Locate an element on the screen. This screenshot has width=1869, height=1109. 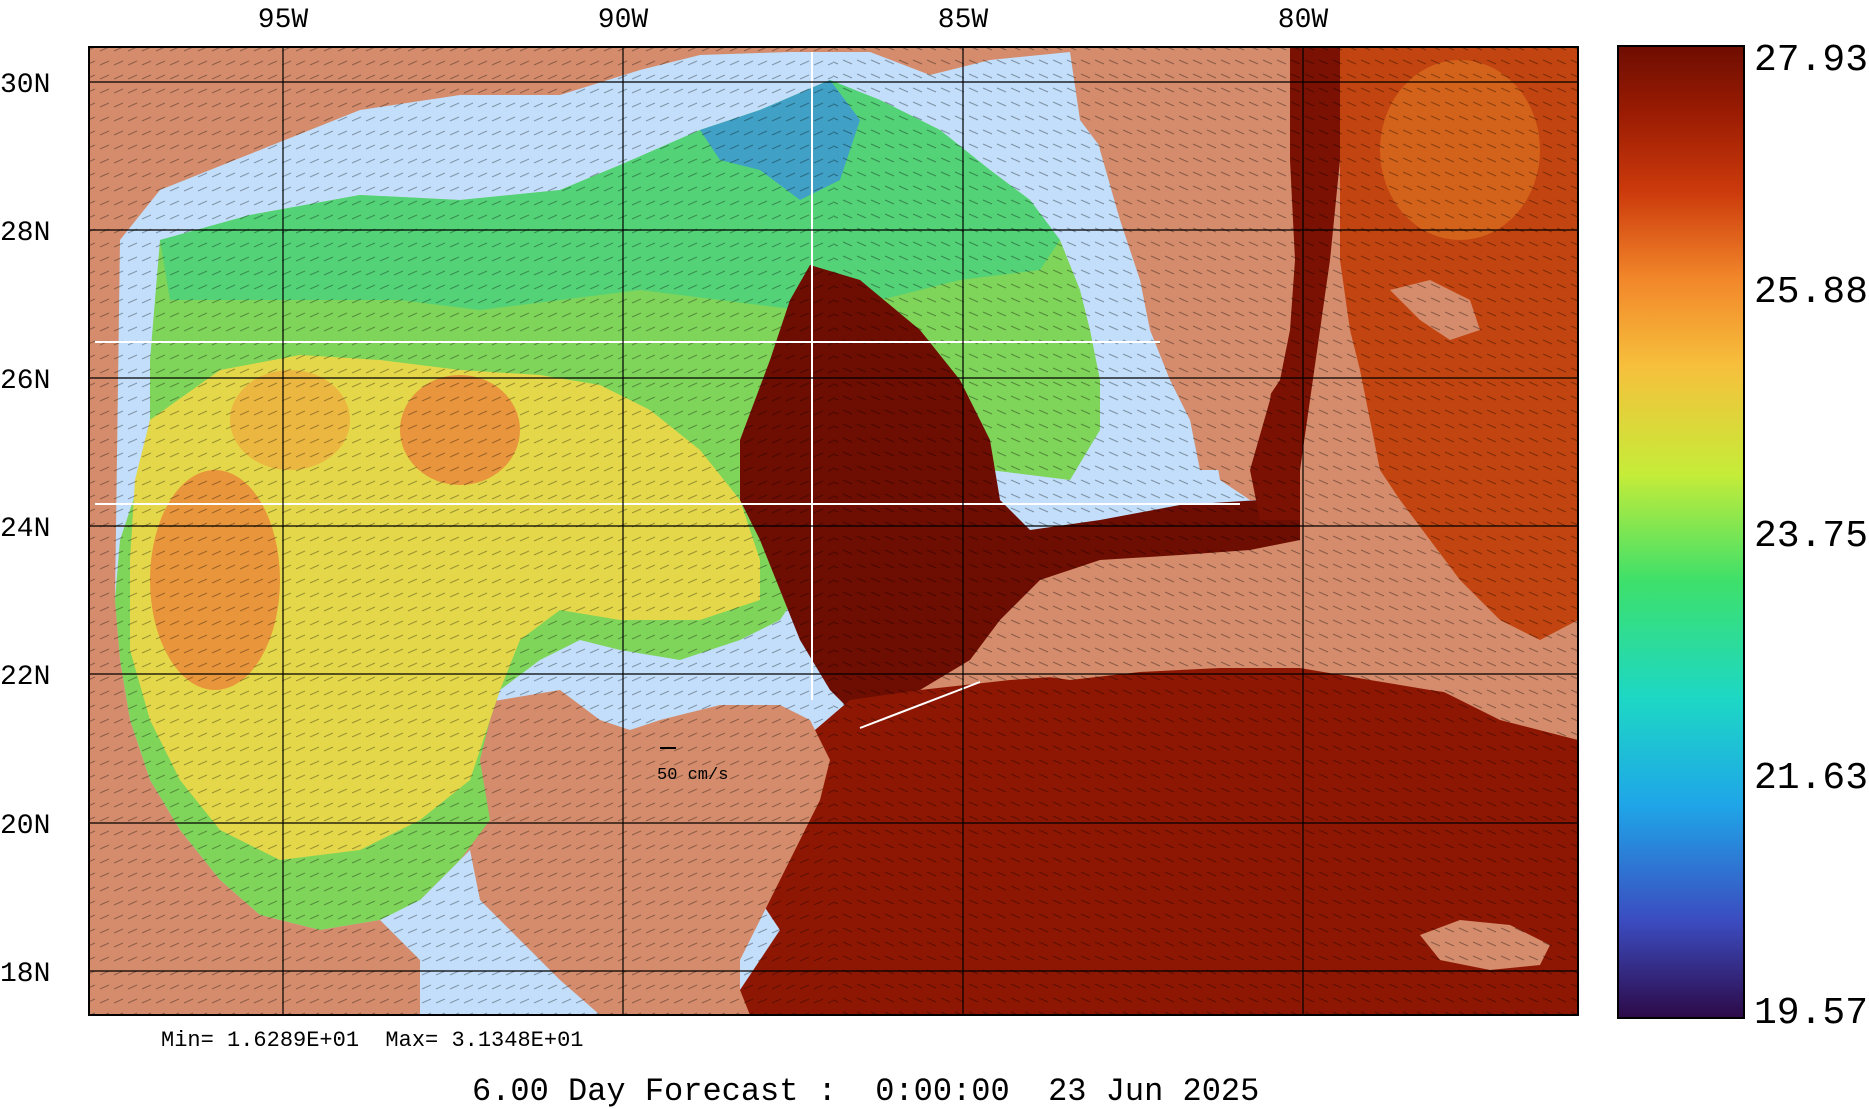
colorbar-label-min: 19.57 is located at coordinates (1811, 1013).